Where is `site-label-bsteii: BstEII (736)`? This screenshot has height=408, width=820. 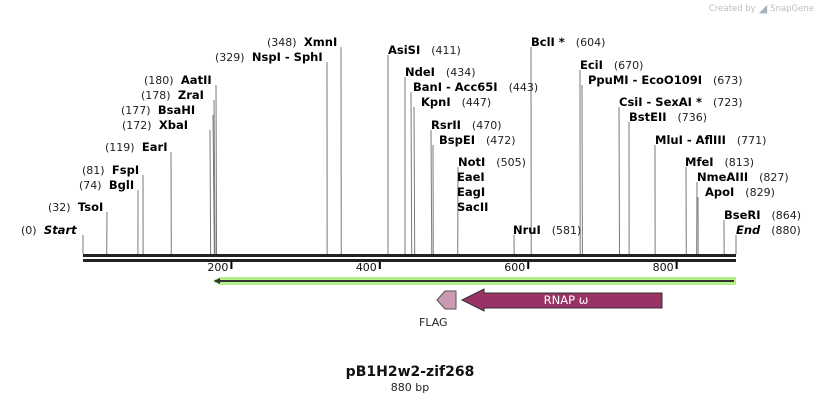 site-label-bsteii: BstEII (736) is located at coordinates (668, 117).